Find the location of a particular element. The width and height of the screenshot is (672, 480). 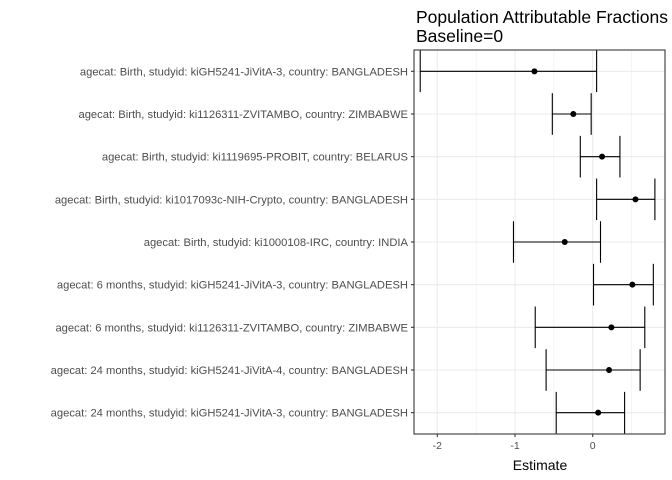

x-axis-title: Estimate is located at coordinates (540, 465).